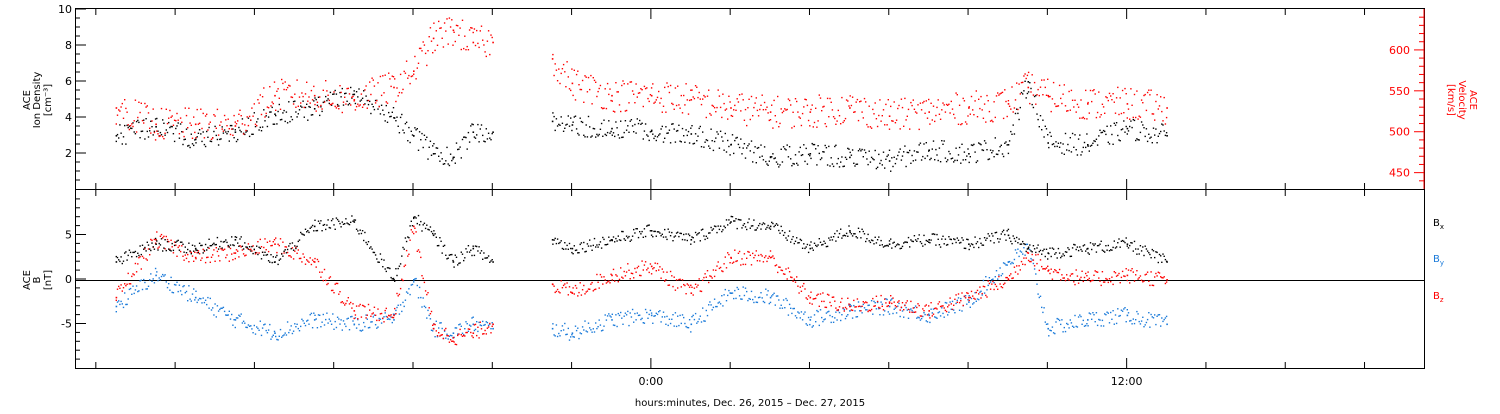 This screenshot has width=1500, height=414. What do you see at coordinates (48, 280) in the screenshot?
I see `b-axis-title-line3: [nT]` at bounding box center [48, 280].